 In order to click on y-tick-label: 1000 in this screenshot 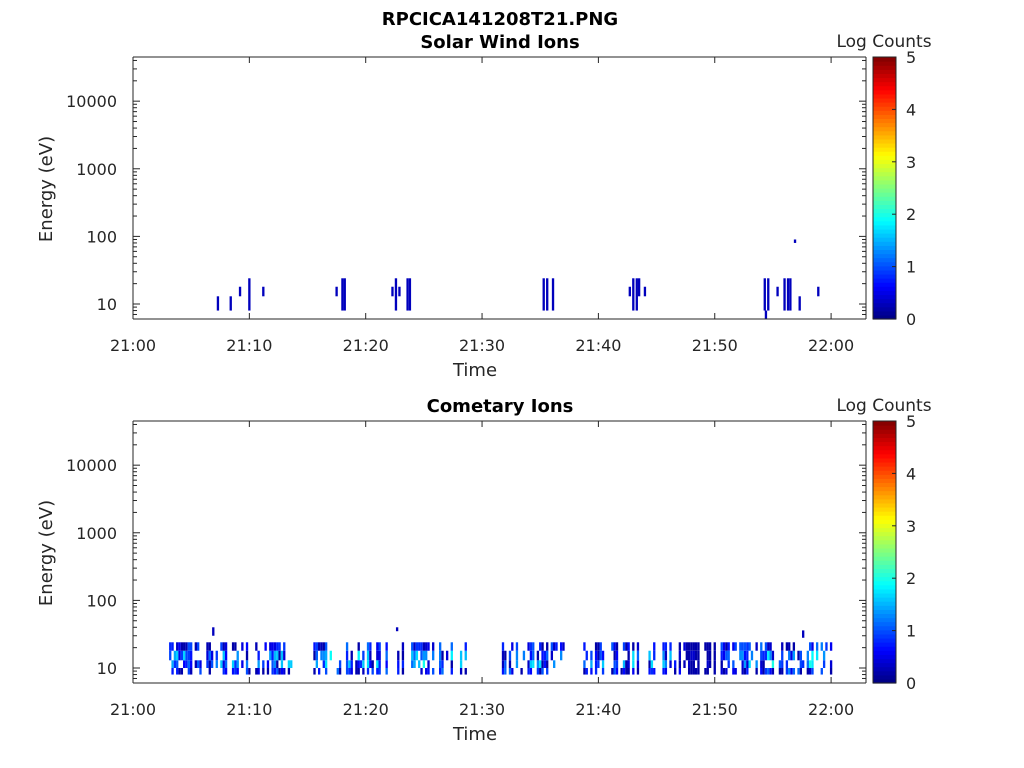, I will do `click(96, 533)`.